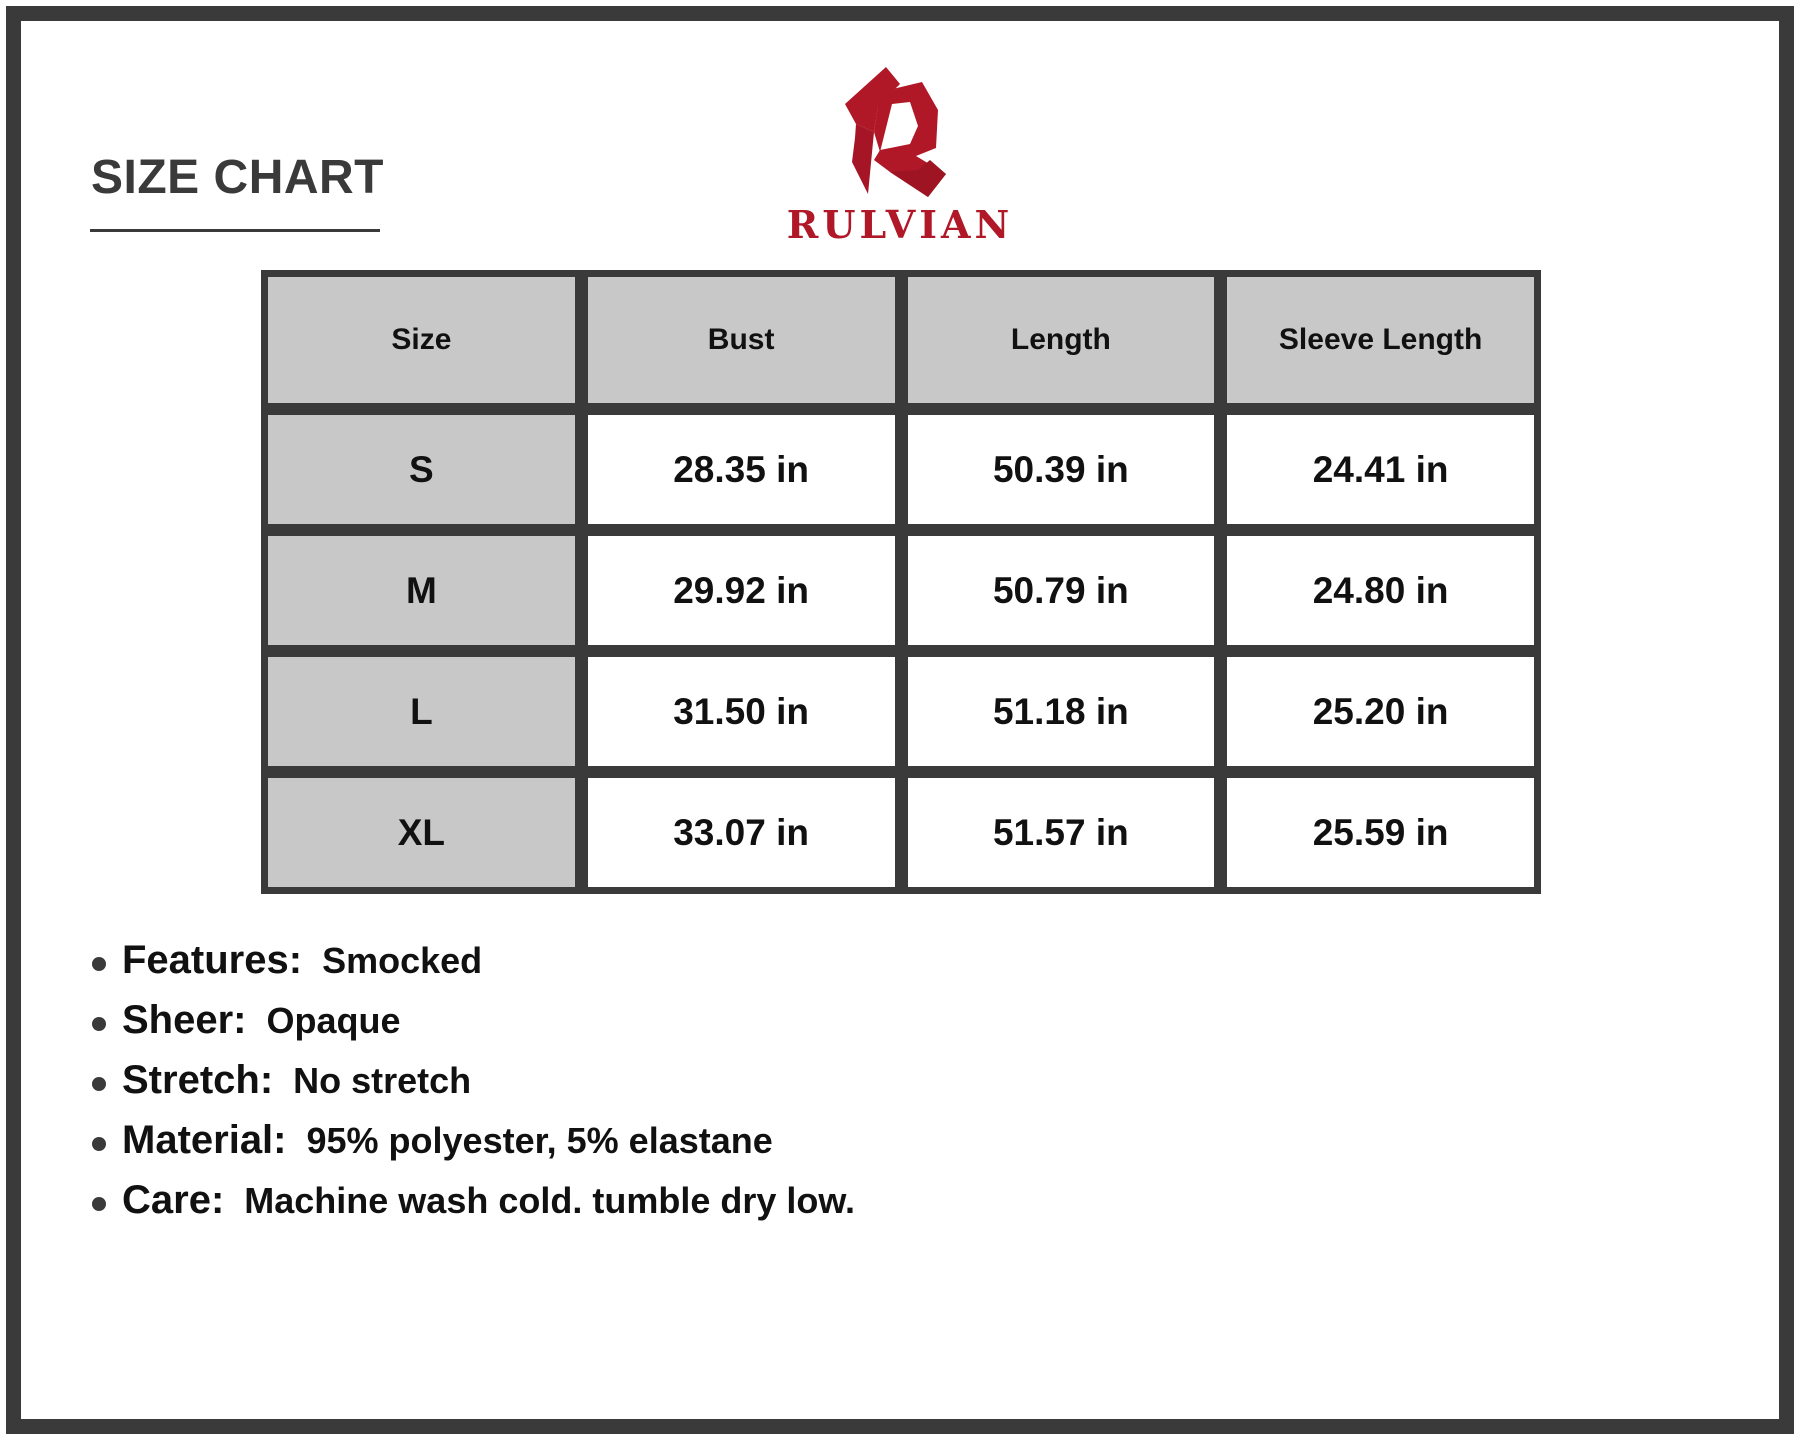  What do you see at coordinates (198, 1080) in the screenshot?
I see `spec-label: Stretch:` at bounding box center [198, 1080].